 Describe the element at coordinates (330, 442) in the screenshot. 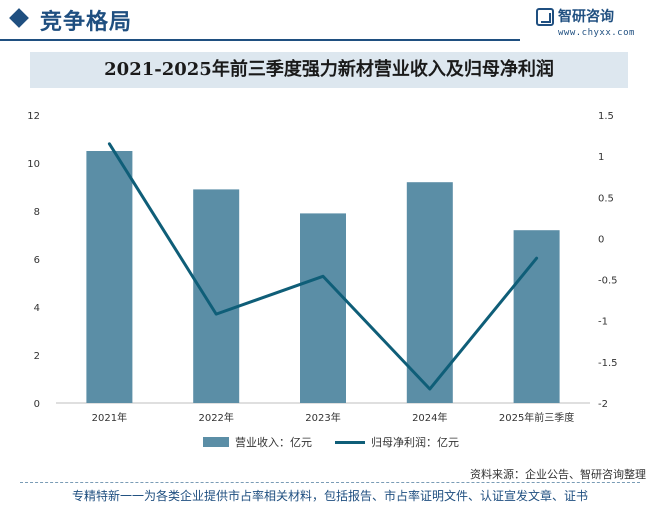

I see `chart-legend: 营业收入：亿元 归母净利润：亿元` at that location.